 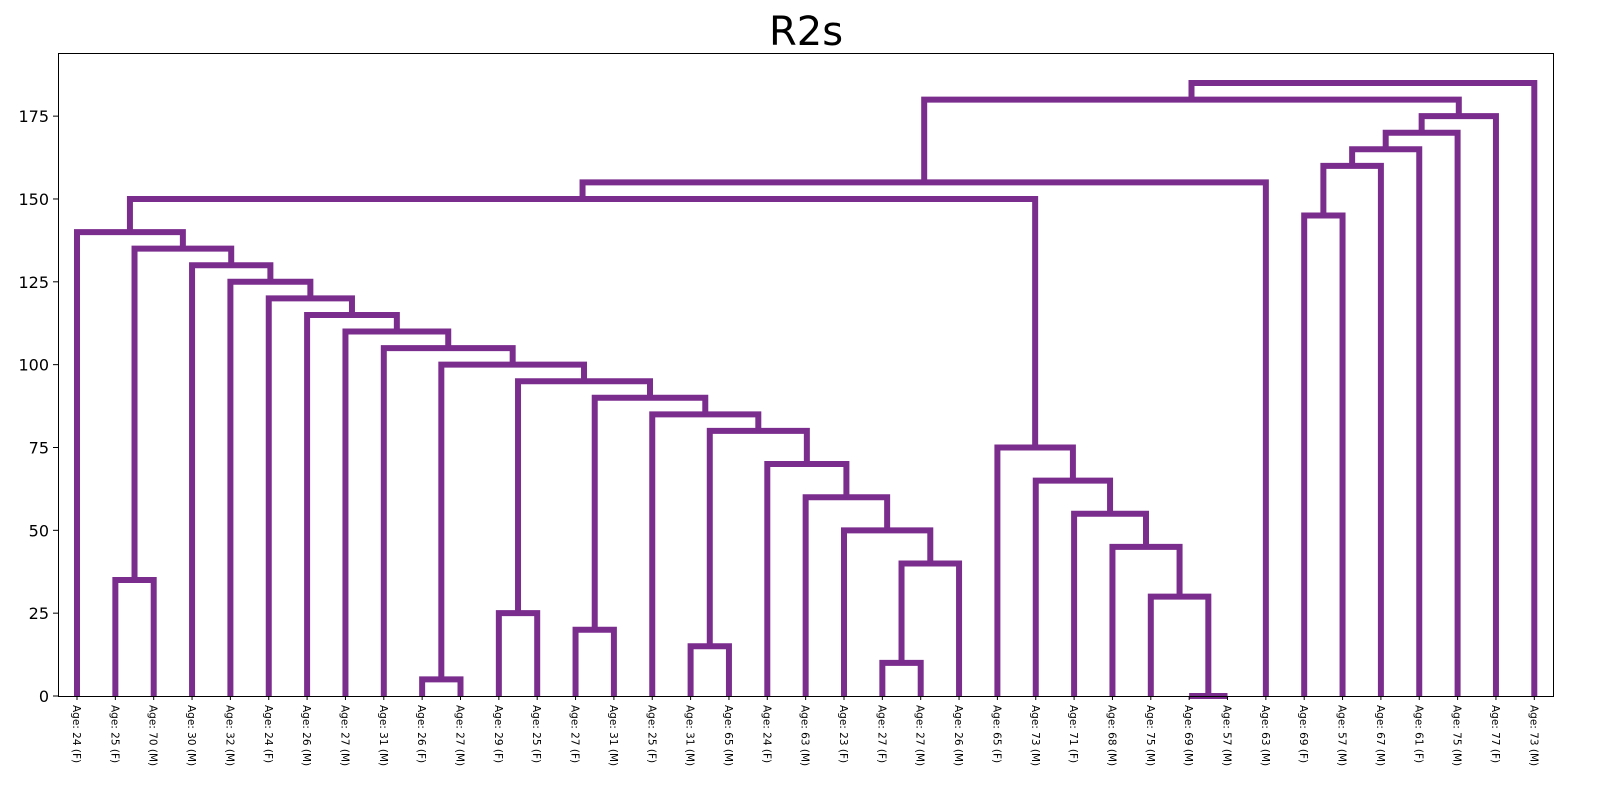 I want to click on leaf-label: Age: 71 (F), so click(x=1073, y=734).